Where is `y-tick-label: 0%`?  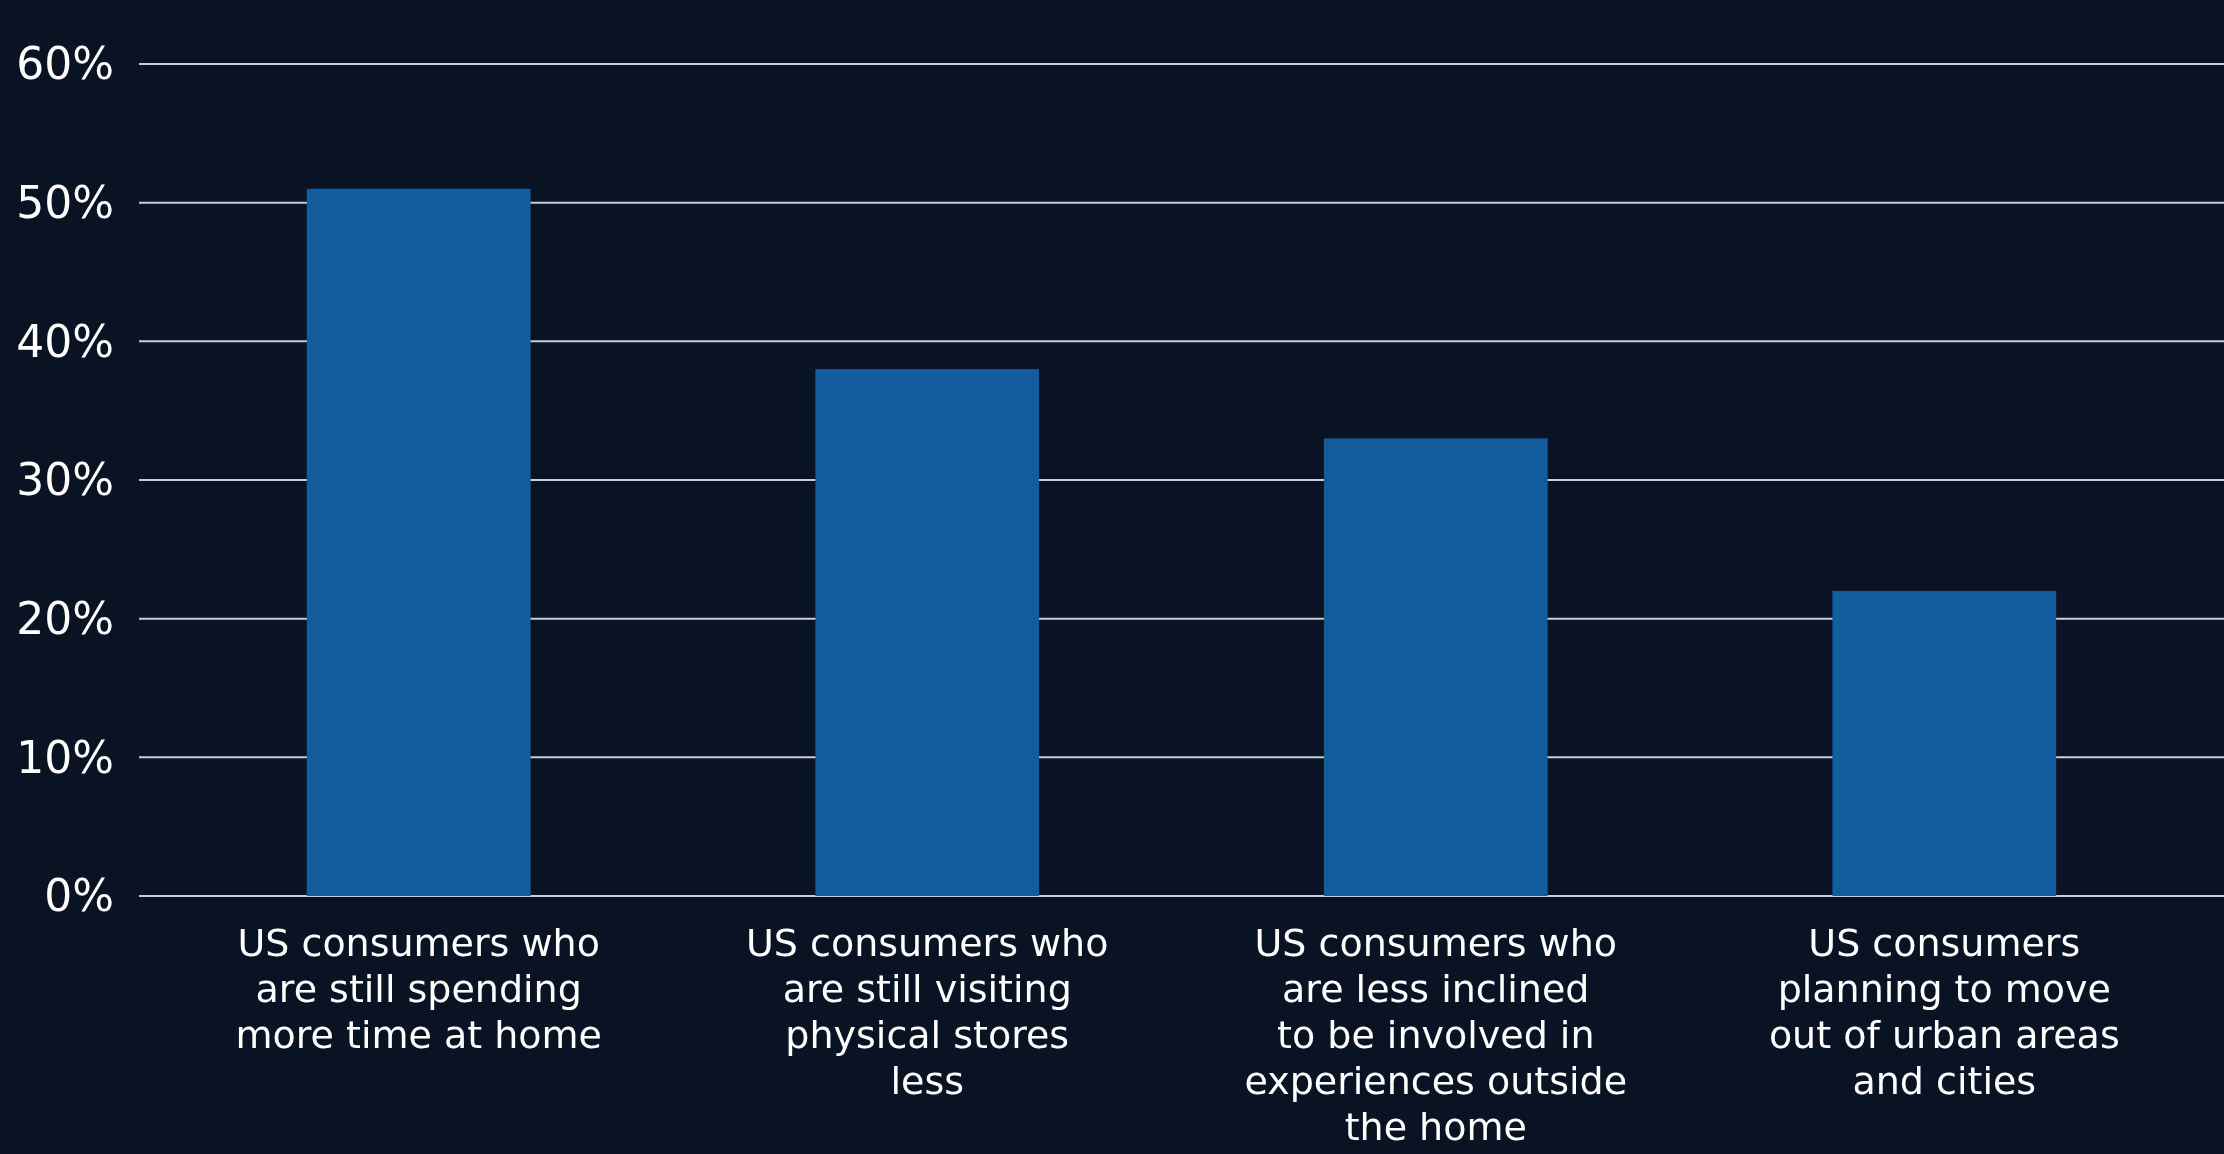 y-tick-label: 0% is located at coordinates (79, 896).